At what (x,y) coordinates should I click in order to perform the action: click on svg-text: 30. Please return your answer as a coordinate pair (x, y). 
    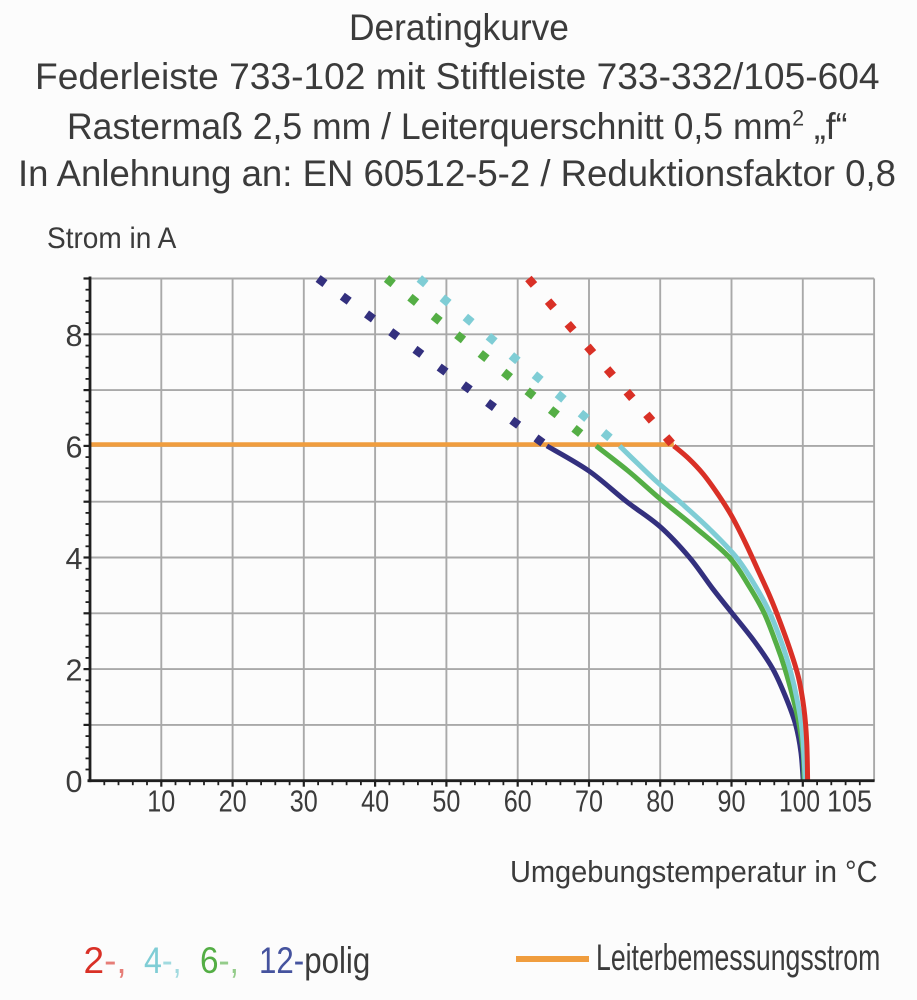
    Looking at the image, I should click on (304, 802).